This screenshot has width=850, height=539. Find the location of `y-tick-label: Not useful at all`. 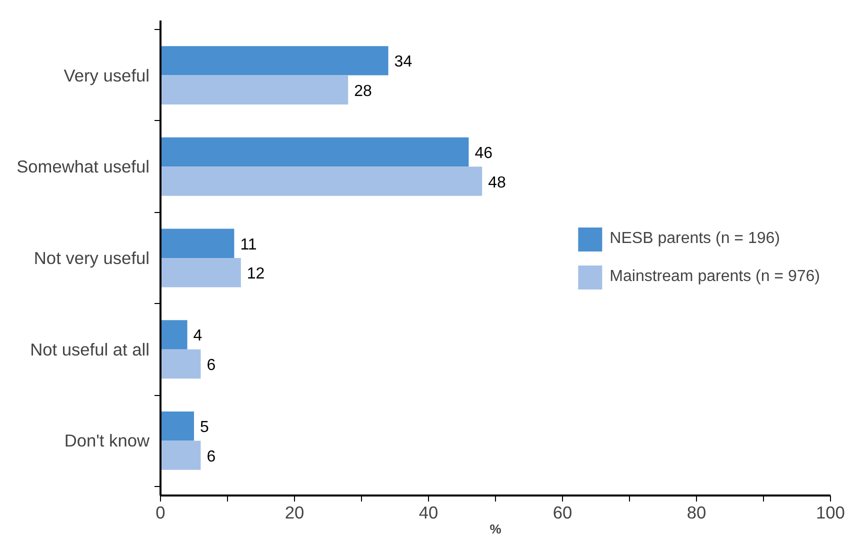

y-tick-label: Not useful at all is located at coordinates (90, 349).